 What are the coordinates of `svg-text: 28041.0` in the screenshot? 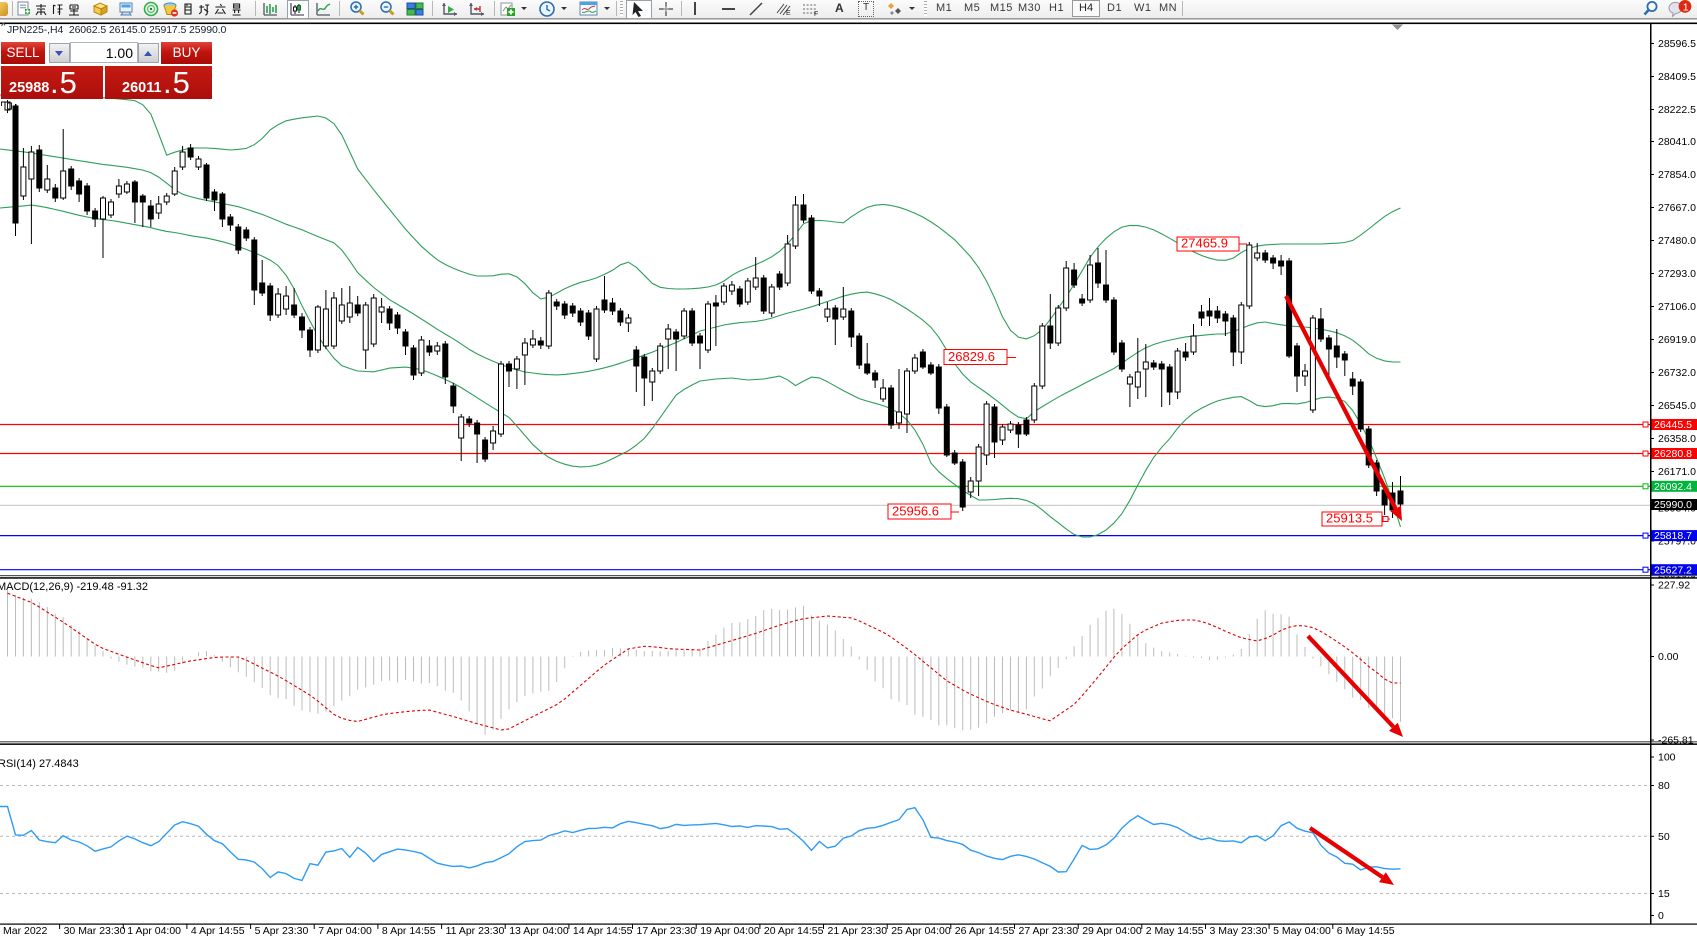 It's located at (1677, 142).